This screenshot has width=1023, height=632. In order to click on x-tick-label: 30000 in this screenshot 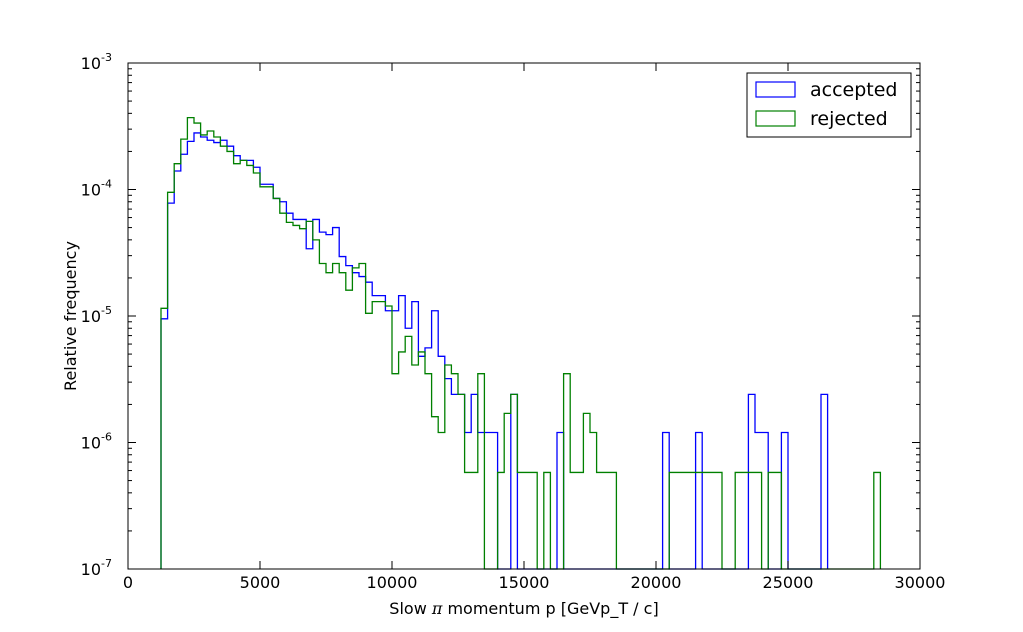, I will do `click(920, 582)`.